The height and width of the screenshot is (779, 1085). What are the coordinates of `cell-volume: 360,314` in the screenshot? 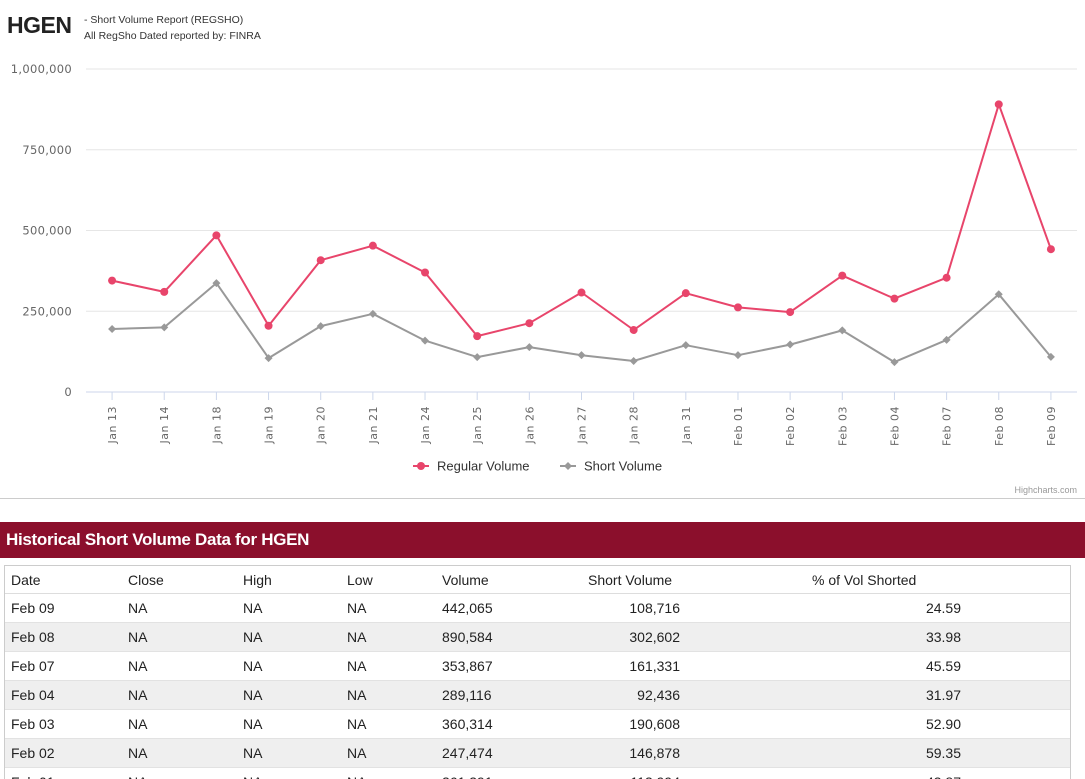 It's located at (515, 724).